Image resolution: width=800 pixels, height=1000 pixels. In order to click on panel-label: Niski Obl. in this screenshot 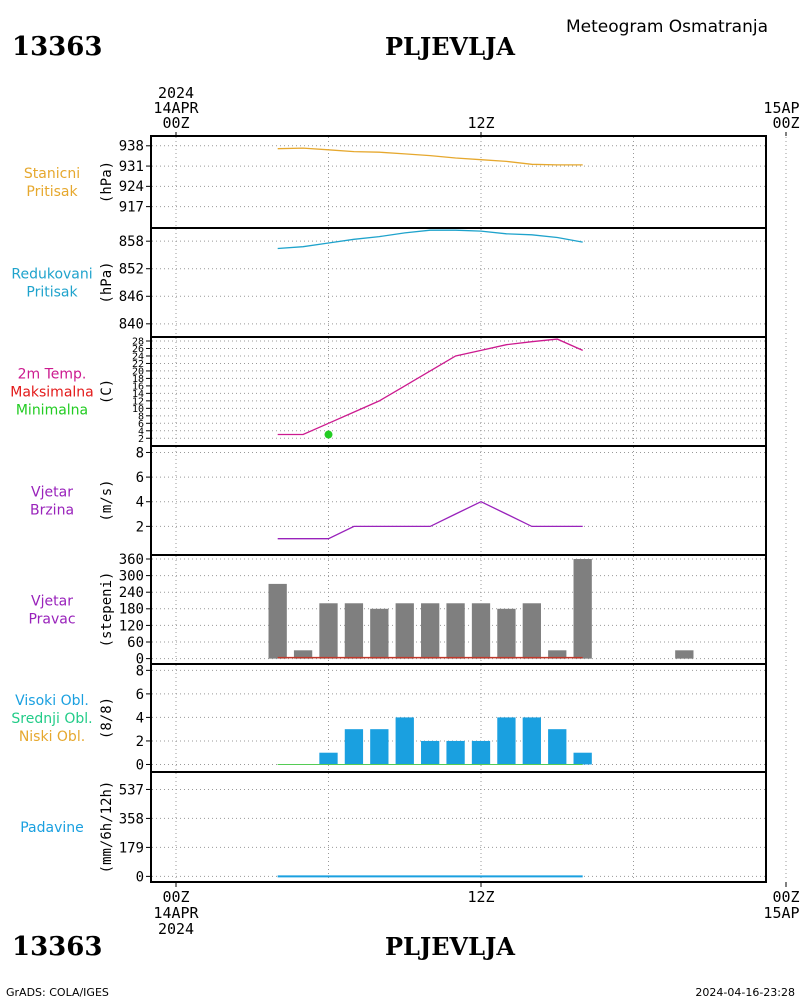, I will do `click(52, 737)`.